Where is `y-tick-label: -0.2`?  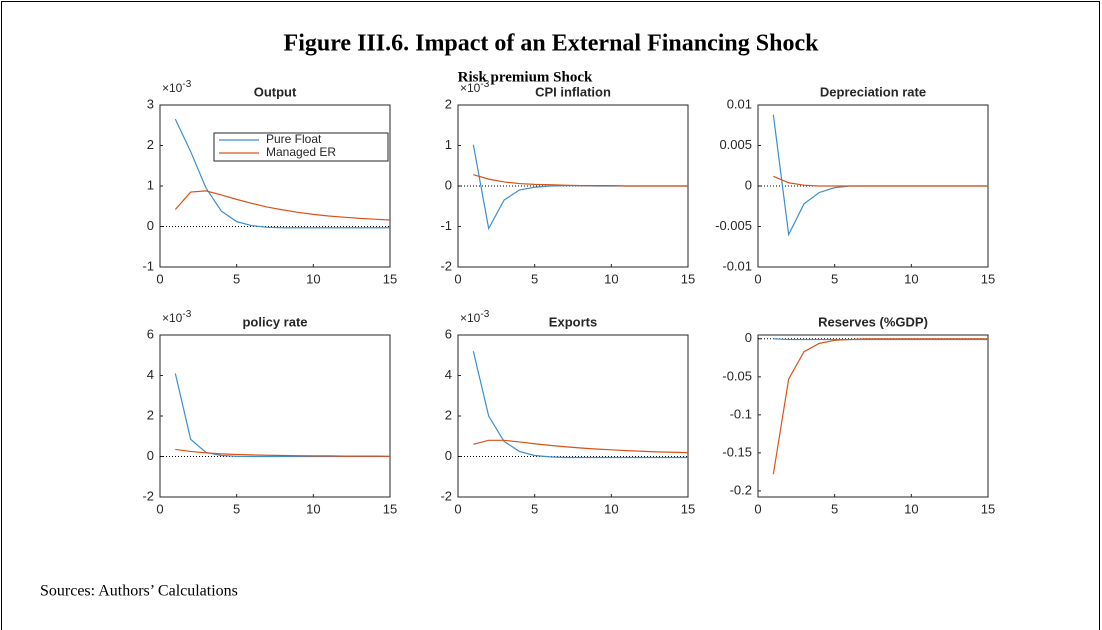 y-tick-label: -0.2 is located at coordinates (741, 489).